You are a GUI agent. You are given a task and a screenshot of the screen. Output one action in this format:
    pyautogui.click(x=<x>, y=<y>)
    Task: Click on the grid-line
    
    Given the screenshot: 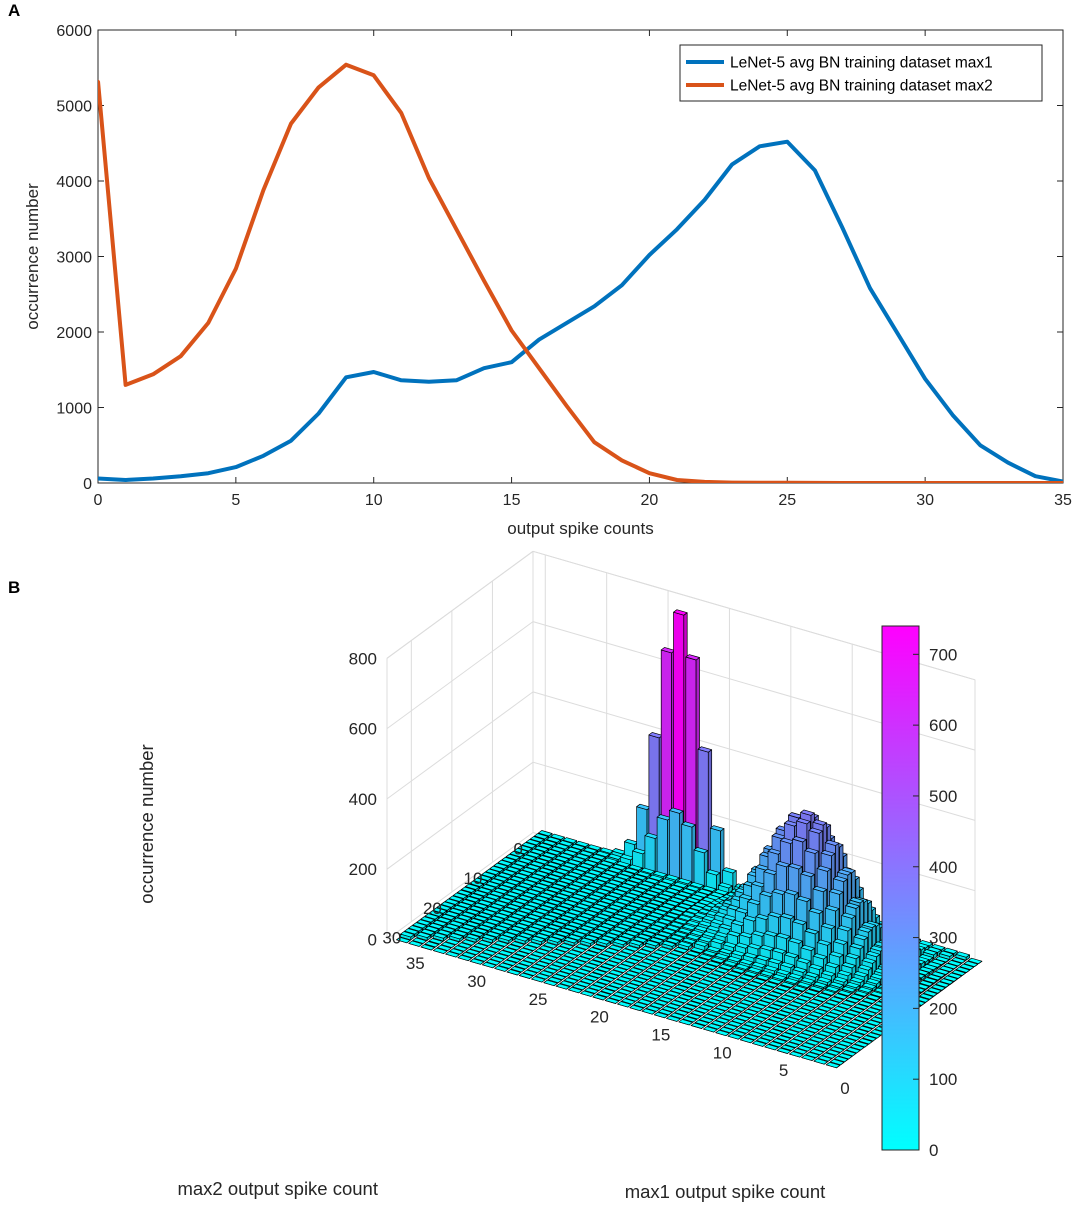 What is the action you would take?
    pyautogui.click(x=460, y=675)
    